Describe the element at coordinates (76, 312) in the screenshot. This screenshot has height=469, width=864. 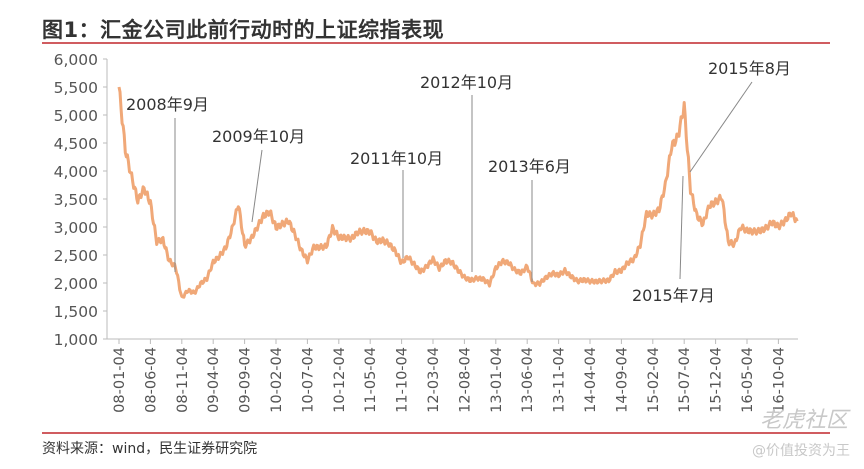
I see `y-tick-label: 1,500` at that location.